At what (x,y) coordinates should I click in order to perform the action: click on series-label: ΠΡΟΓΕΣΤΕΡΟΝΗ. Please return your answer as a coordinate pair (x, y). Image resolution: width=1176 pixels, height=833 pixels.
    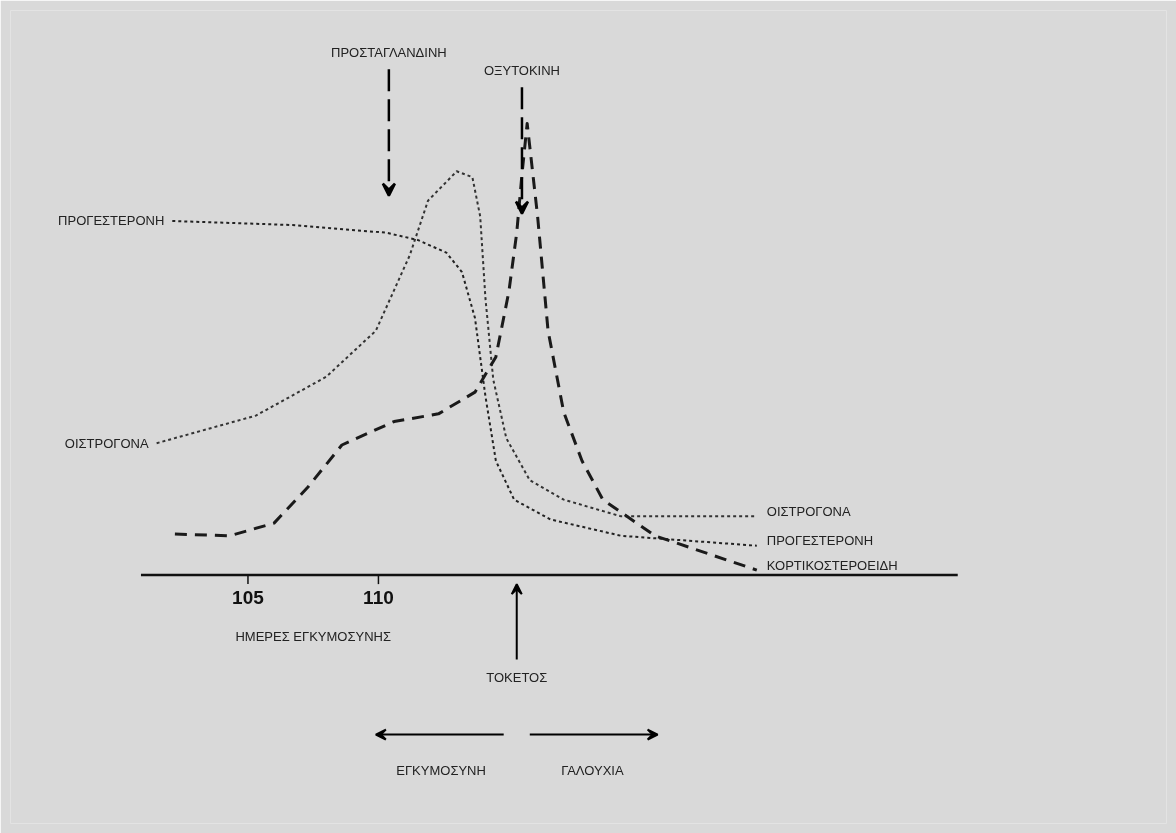
    Looking at the image, I should click on (820, 541).